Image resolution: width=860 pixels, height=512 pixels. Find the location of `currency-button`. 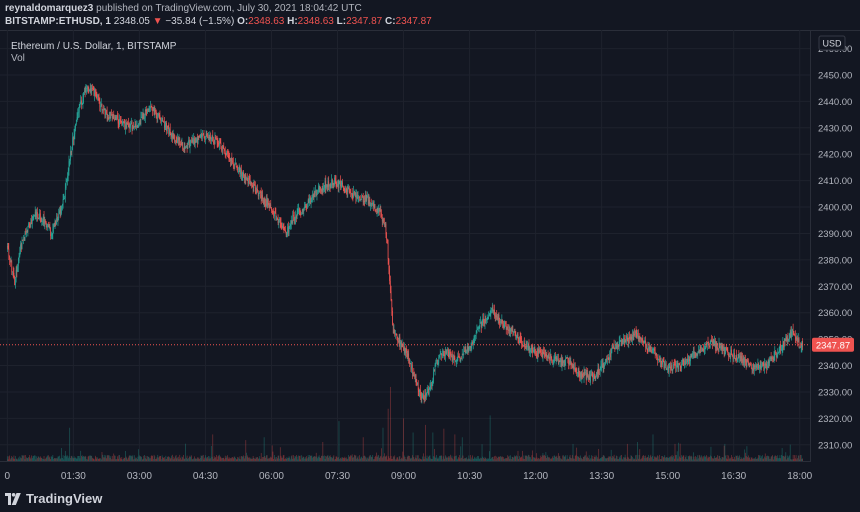

currency-button is located at coordinates (832, 43).